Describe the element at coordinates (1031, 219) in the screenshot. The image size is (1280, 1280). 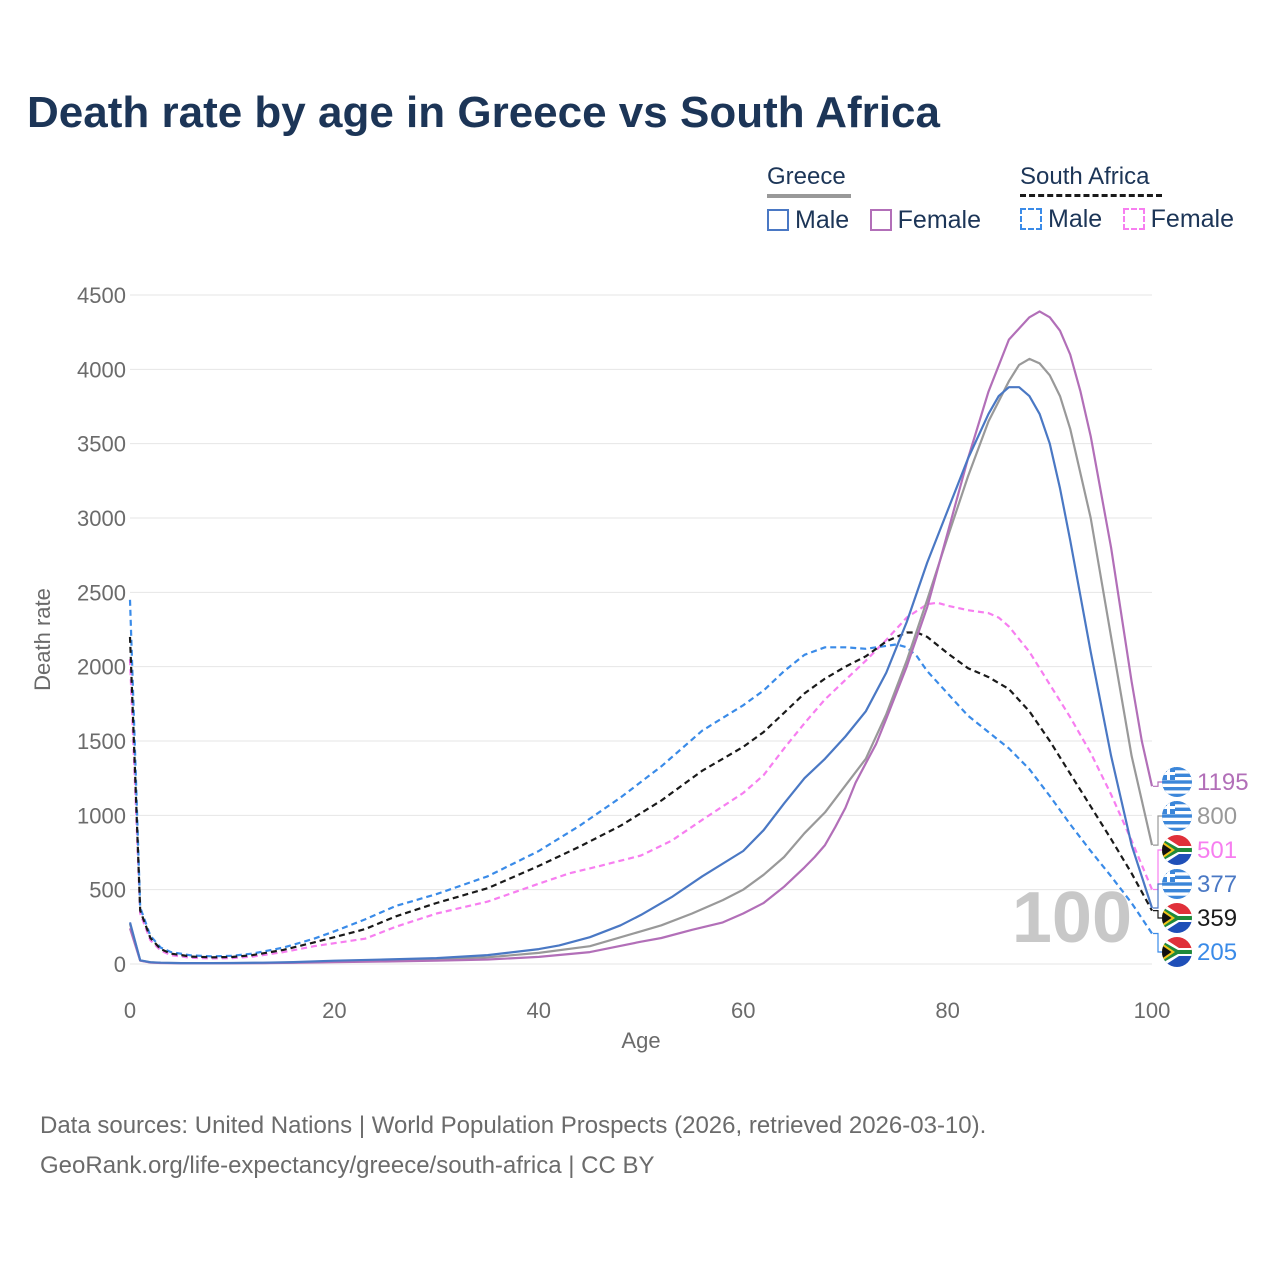
I see `legend-sa-male-swatch` at that location.